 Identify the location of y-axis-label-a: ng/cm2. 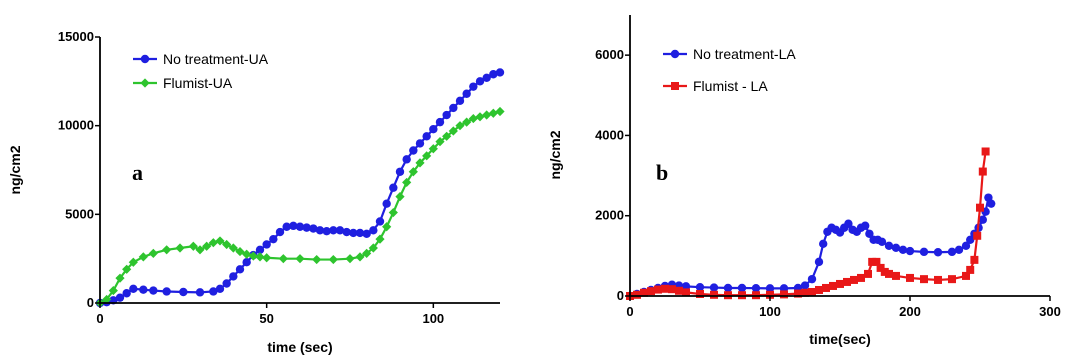
(15, 169).